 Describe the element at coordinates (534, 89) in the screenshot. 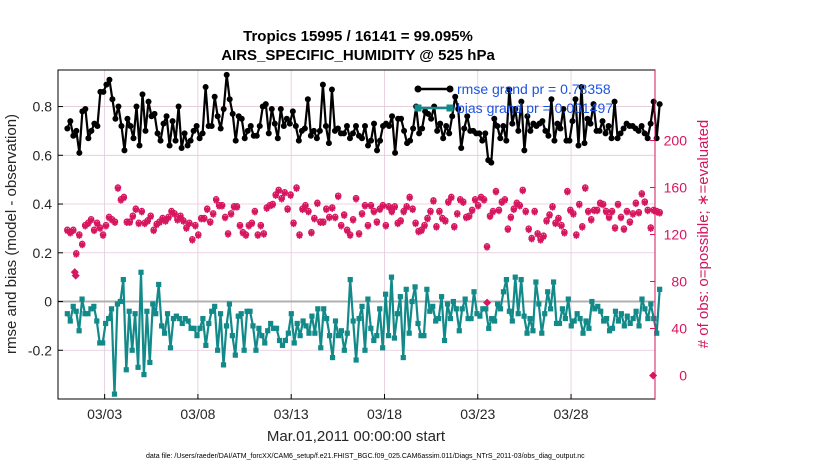

I see `legend-rmse-label: rmse grand pr = 0.78358` at that location.